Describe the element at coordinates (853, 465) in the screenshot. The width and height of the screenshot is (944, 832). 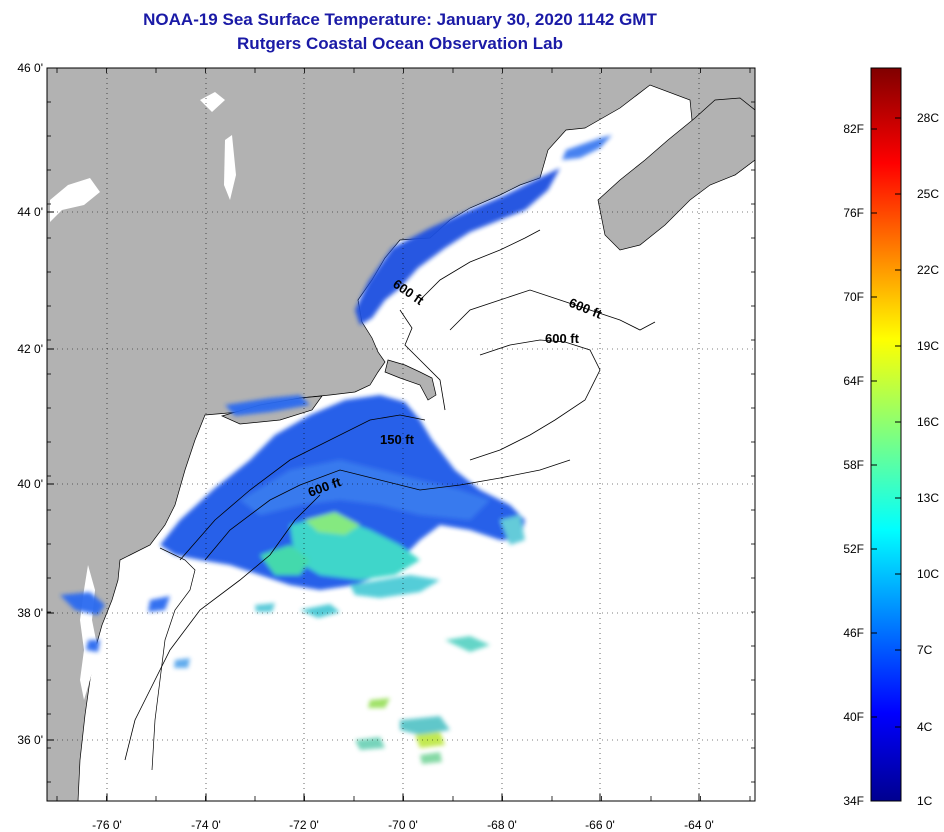
I see `colorbar-label-f: 58F` at that location.